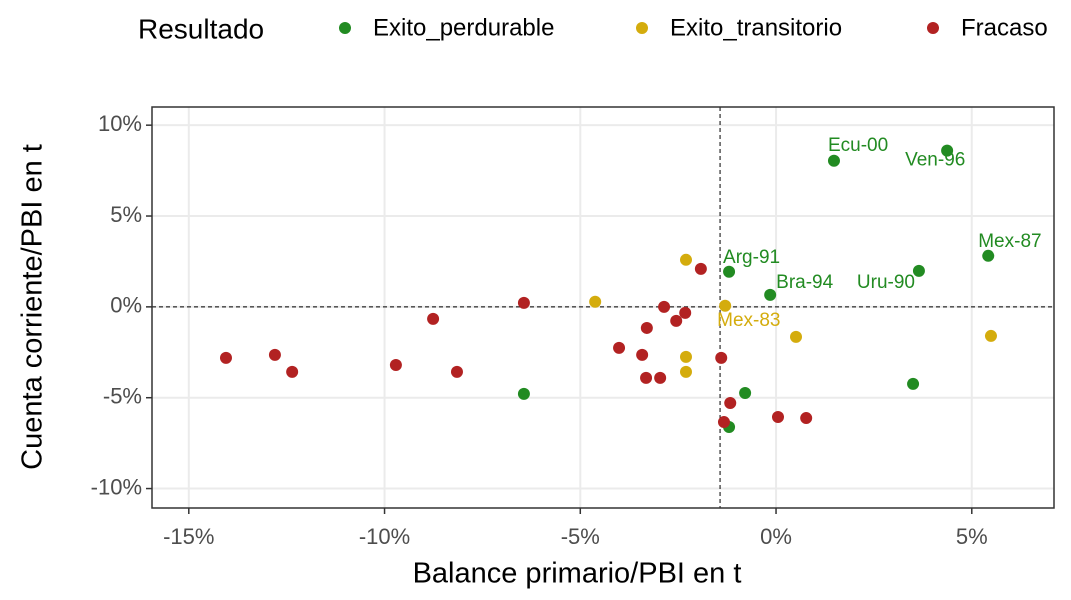  Describe the element at coordinates (188, 536) in the screenshot. I see `x-tick-label: -15%` at that location.